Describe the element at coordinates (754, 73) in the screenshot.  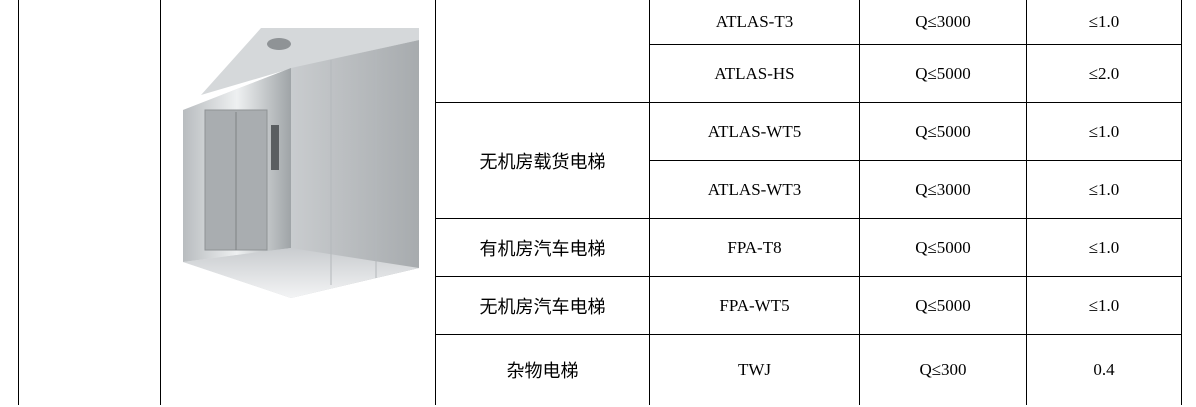
I see `model: ATLAS-HS` at that location.